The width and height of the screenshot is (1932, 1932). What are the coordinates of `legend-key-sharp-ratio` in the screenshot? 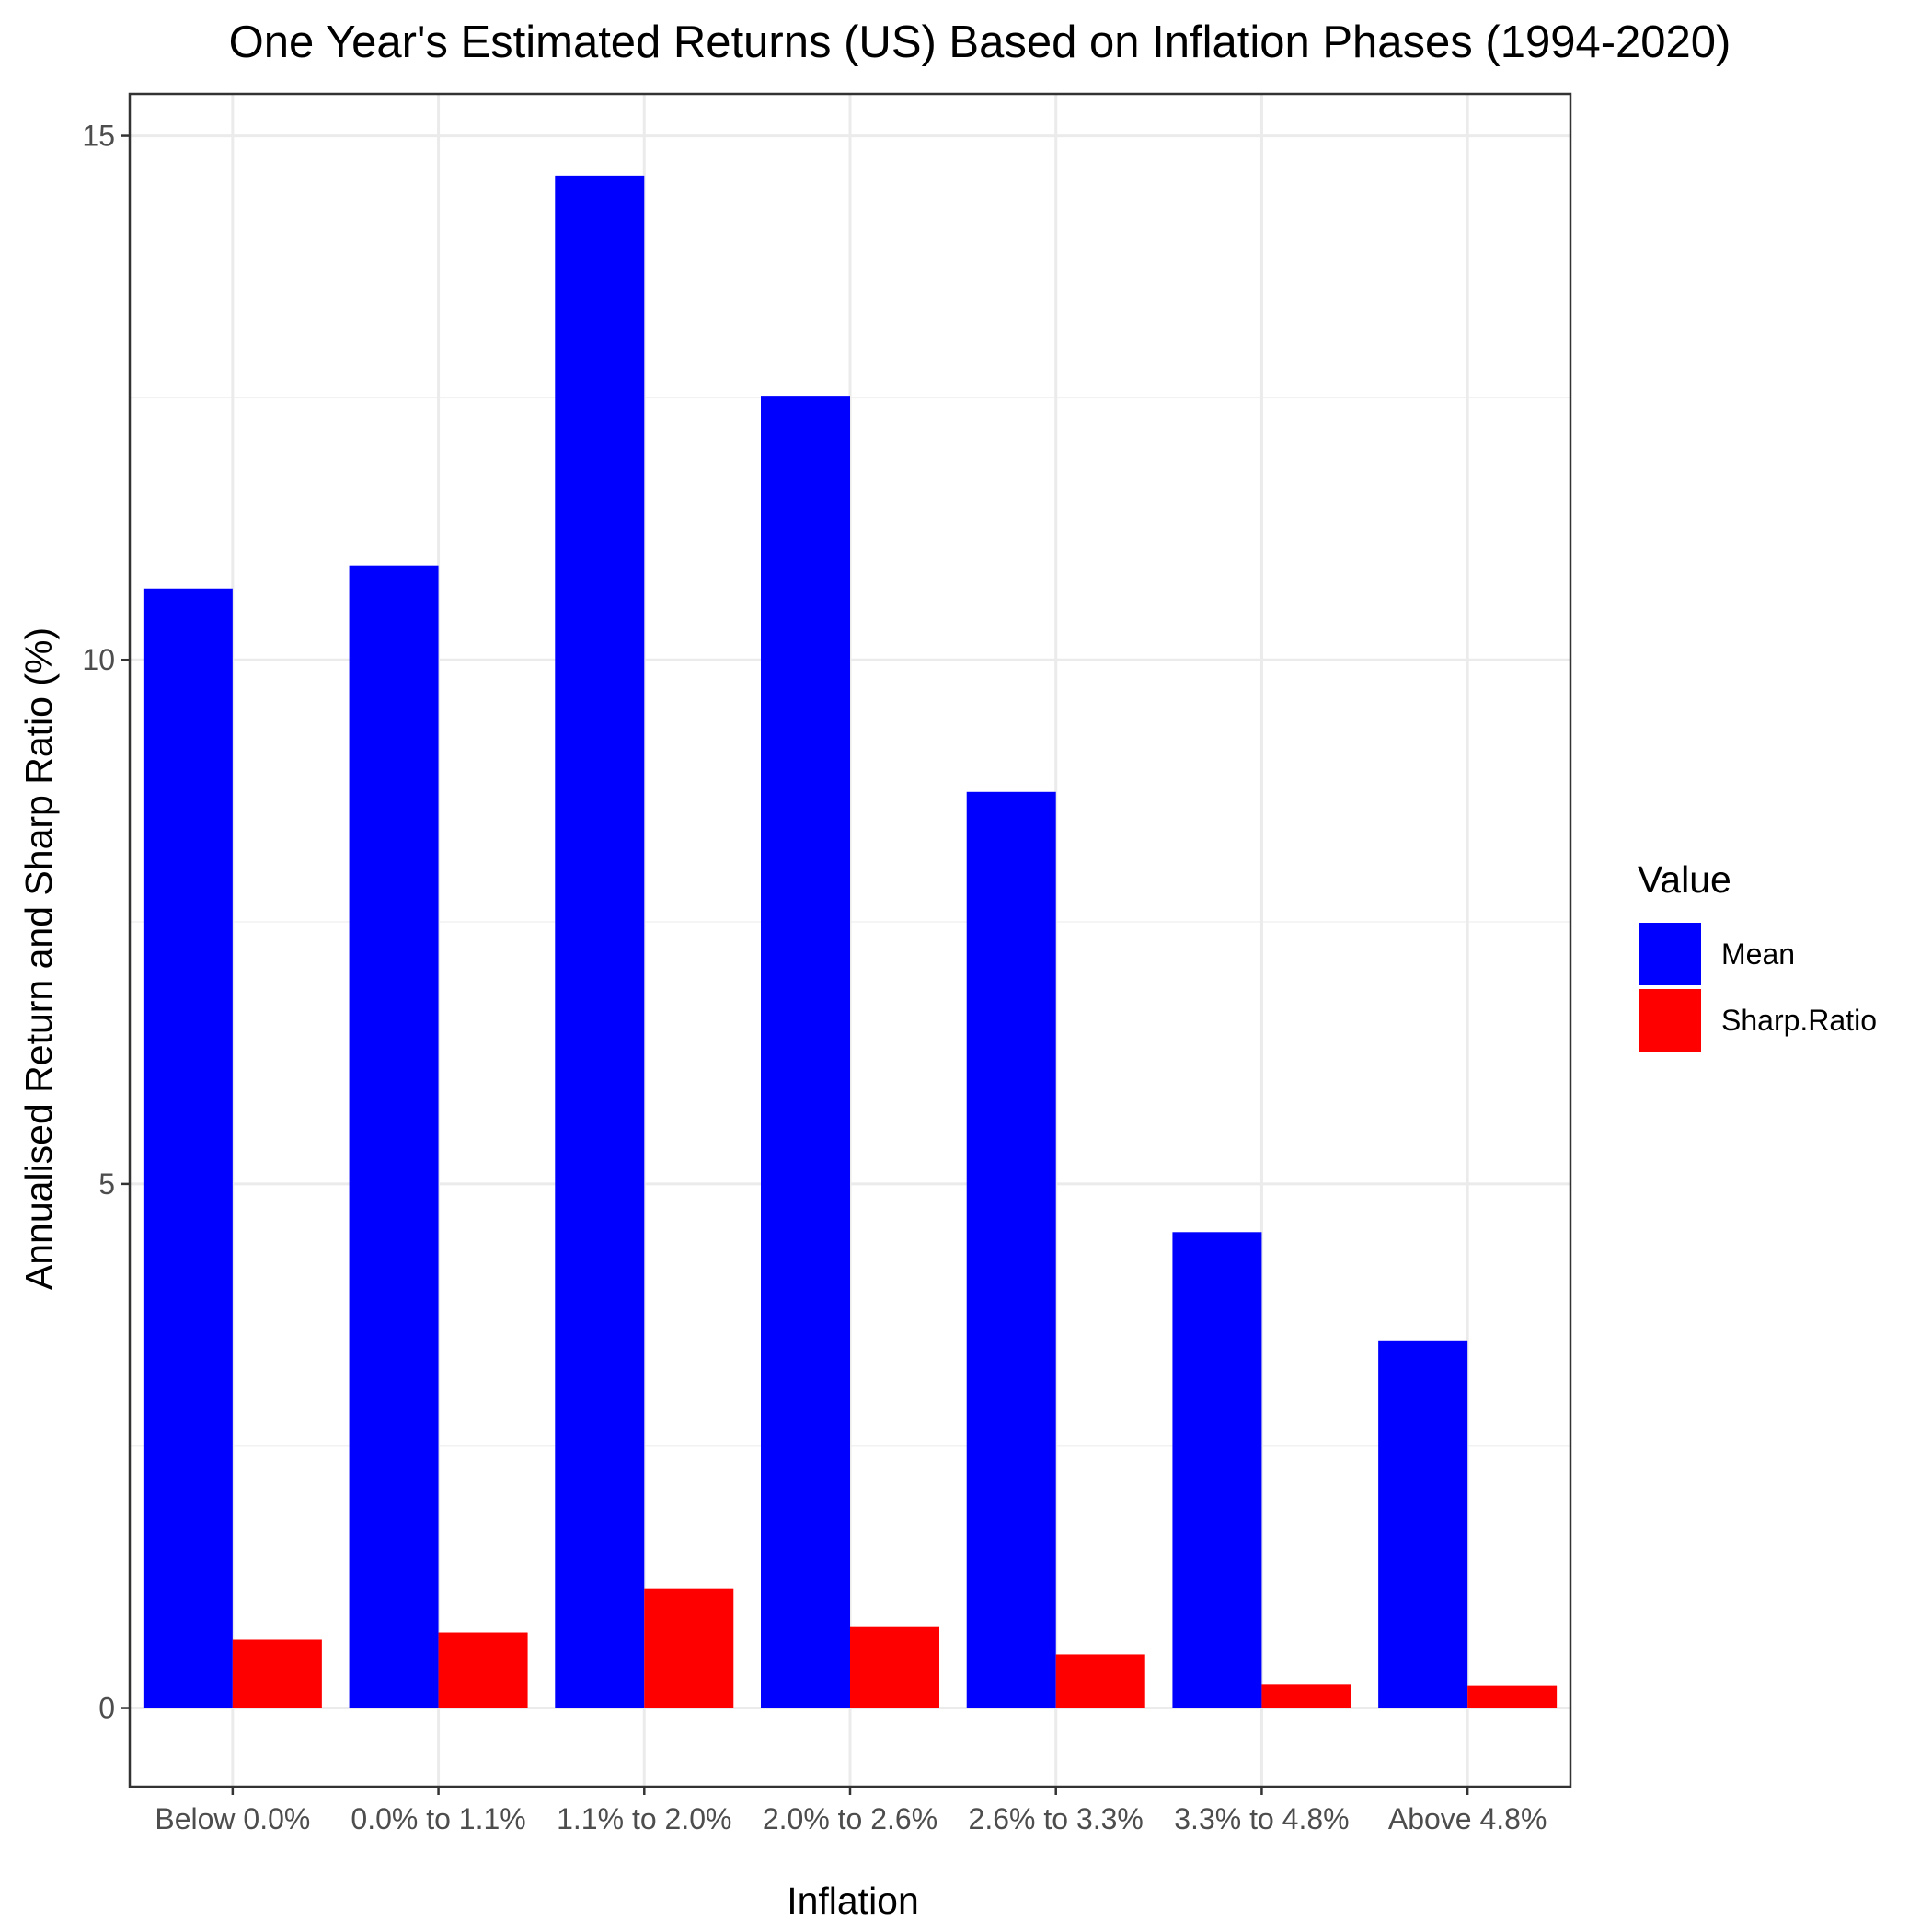 It's located at (1670, 1020).